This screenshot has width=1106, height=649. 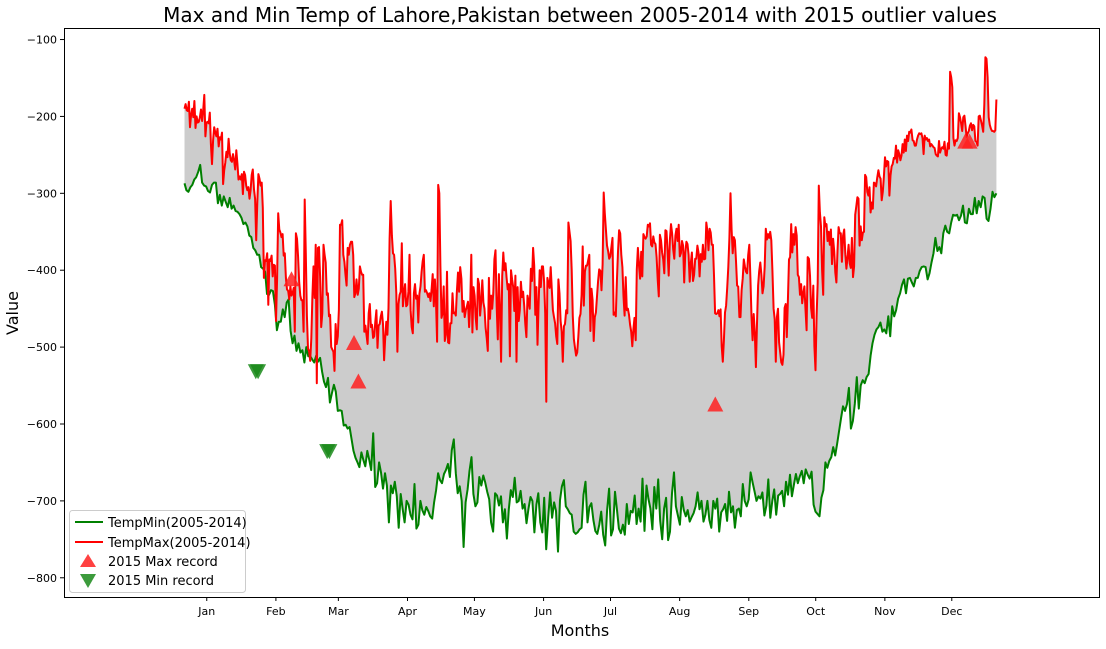 What do you see at coordinates (679, 611) in the screenshot?
I see `x-tick-label: Aug` at bounding box center [679, 611].